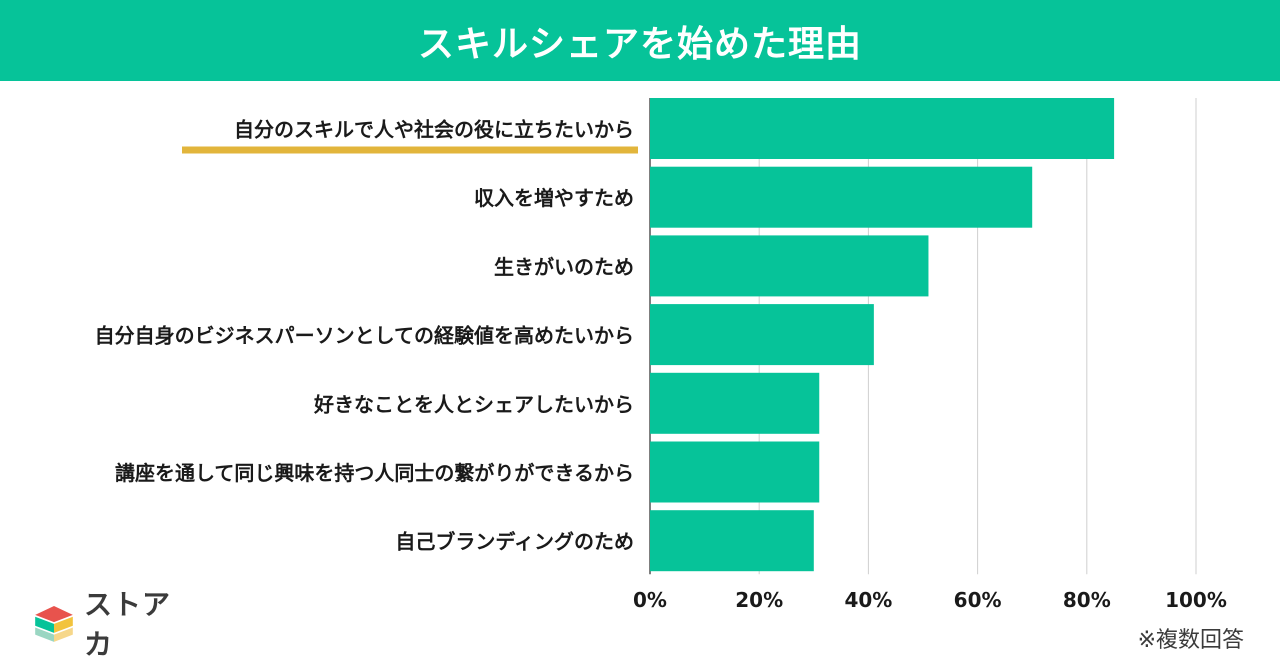  I want to click on x-tick-label: 80%, so click(1087, 599).